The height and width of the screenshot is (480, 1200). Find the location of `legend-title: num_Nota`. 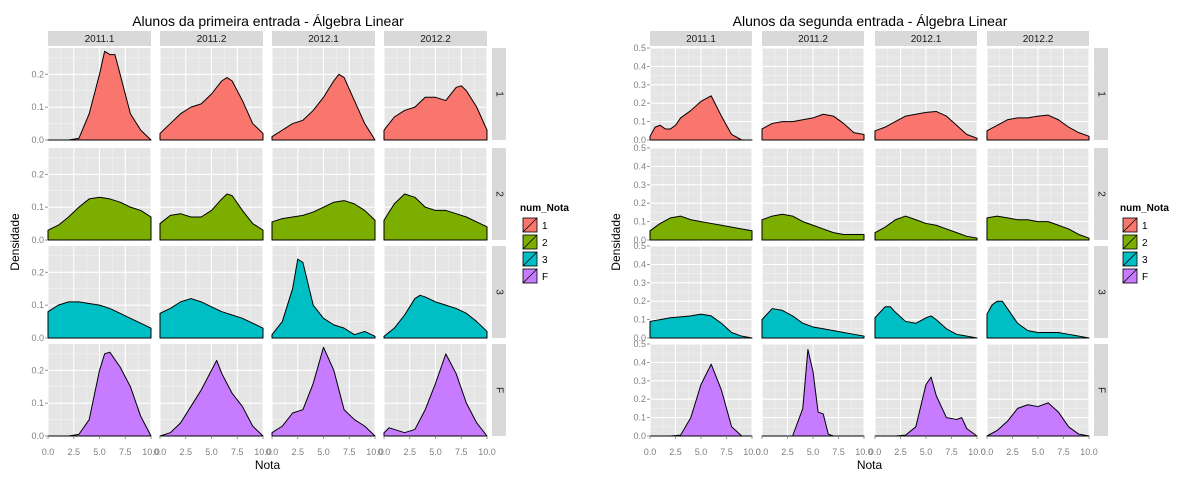

legend-title: num_Nota is located at coordinates (1144, 208).